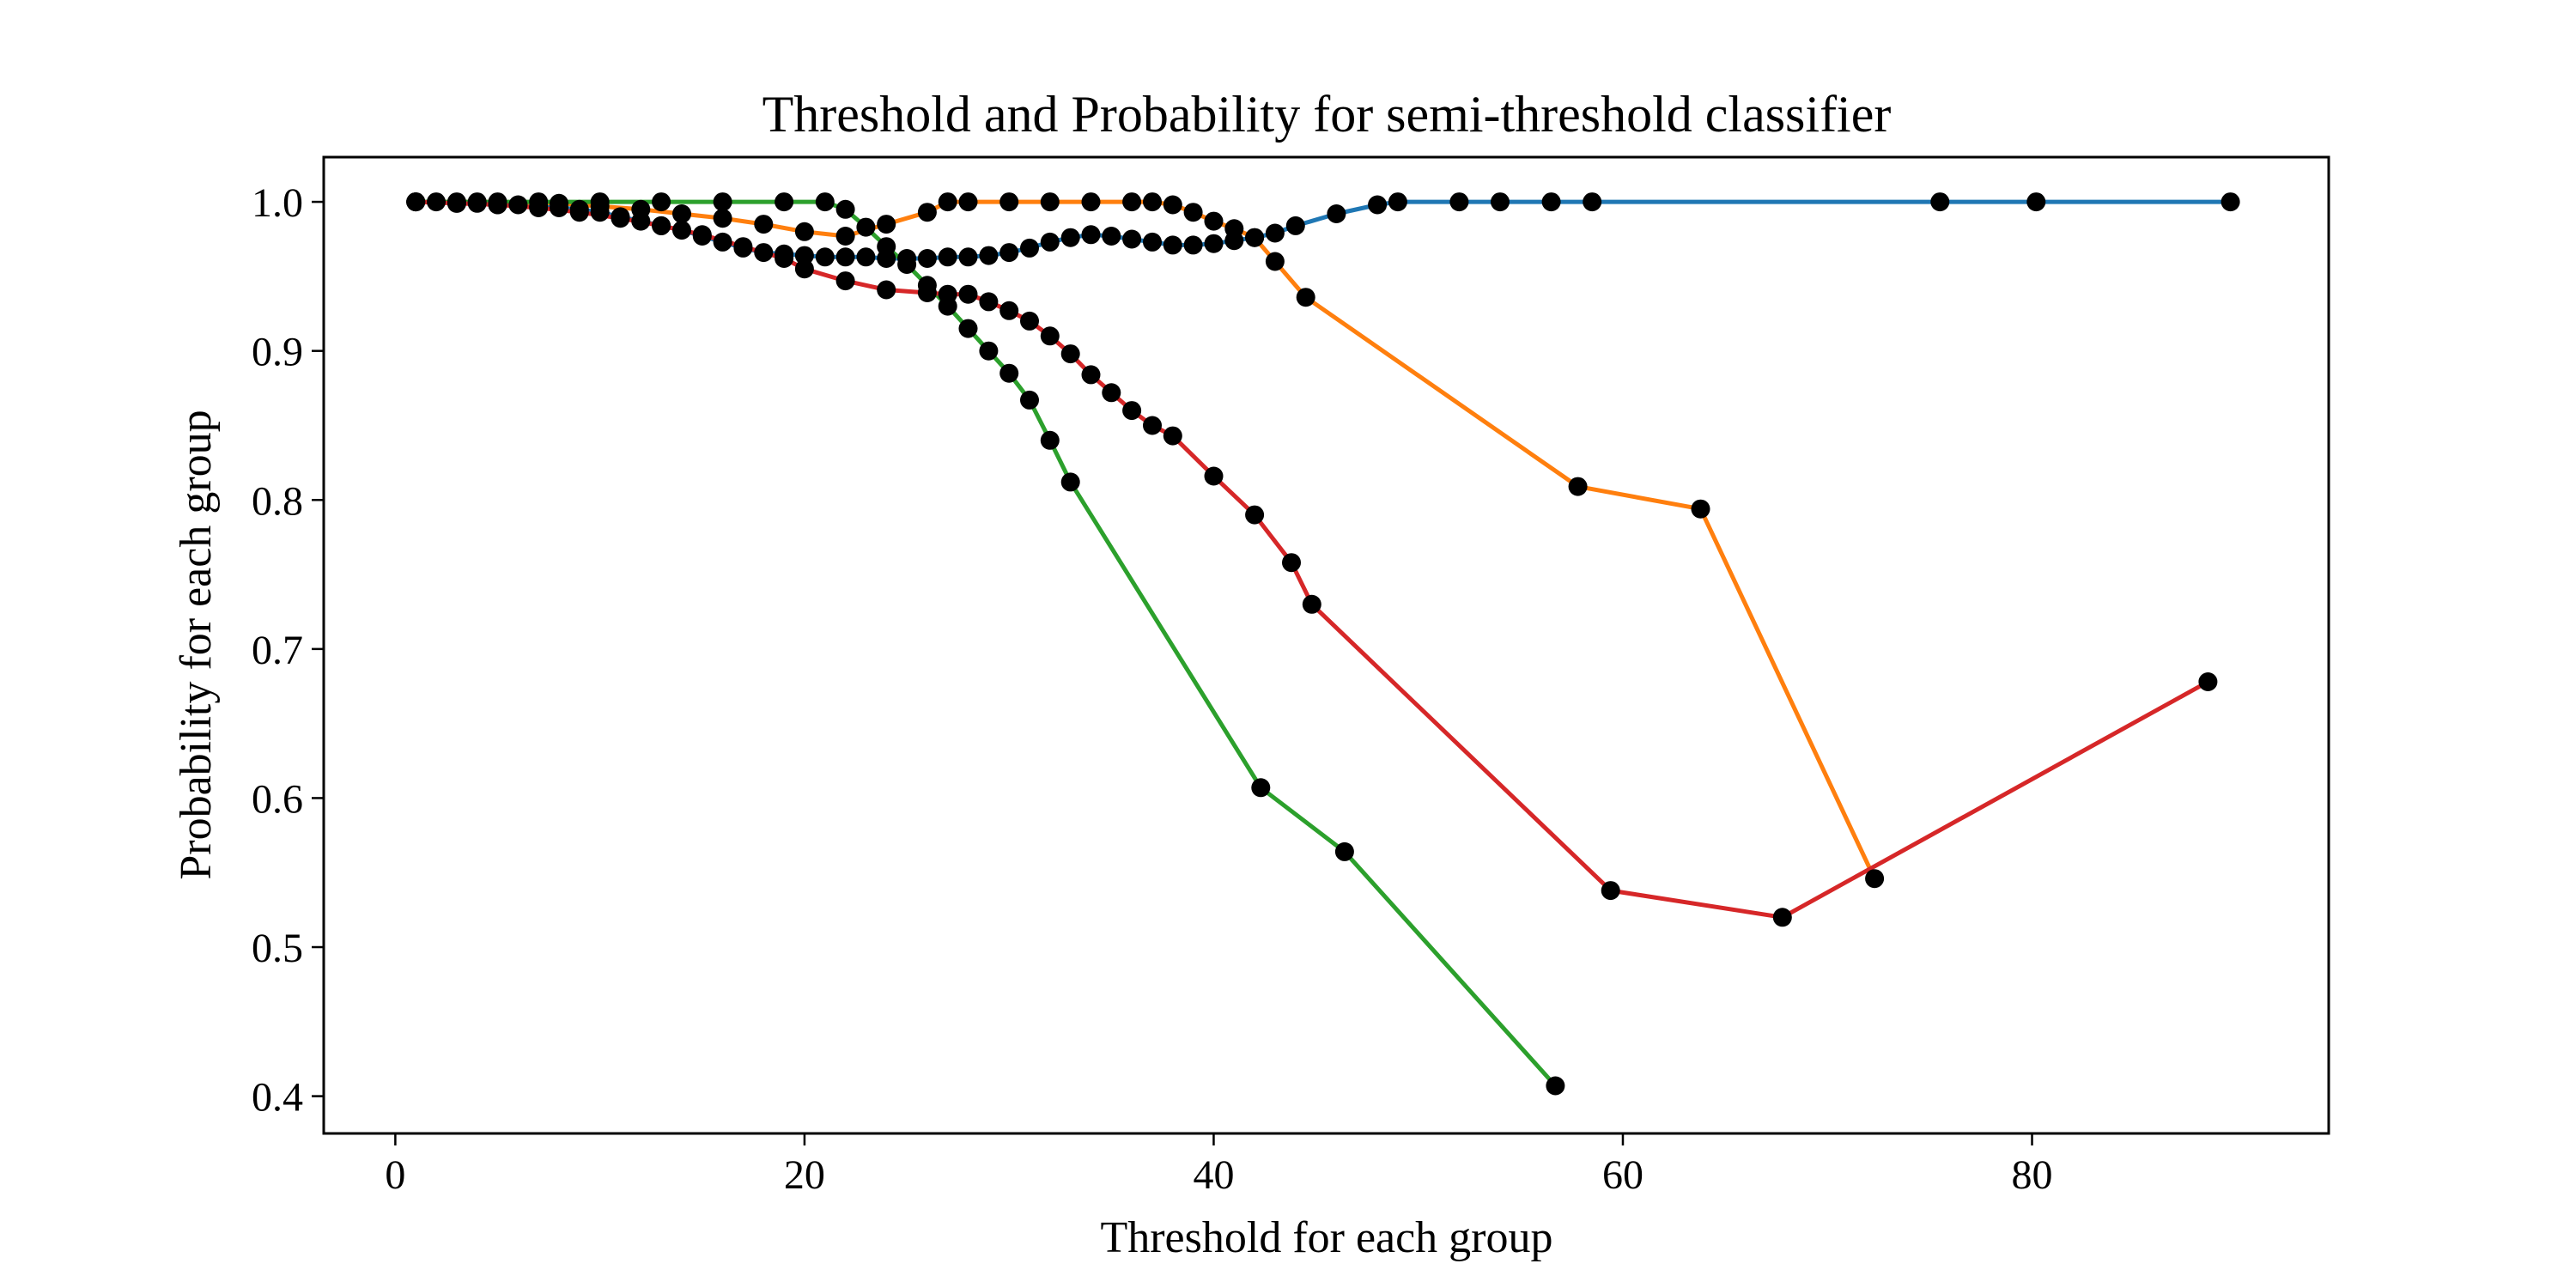 This screenshot has width=2576, height=1288. What do you see at coordinates (804, 1175) in the screenshot?
I see `x-tick-label: 20` at bounding box center [804, 1175].